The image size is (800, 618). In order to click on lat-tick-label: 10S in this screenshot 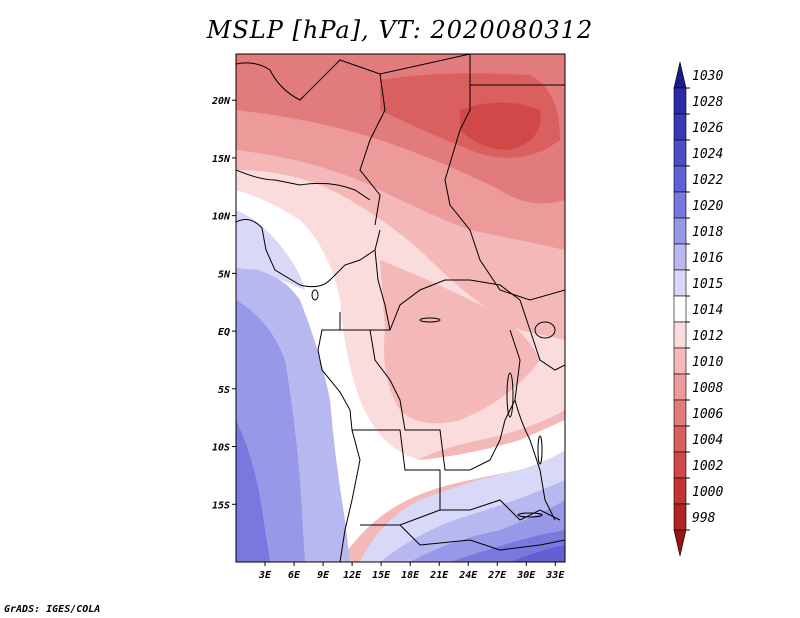, I will do `click(221, 448)`.